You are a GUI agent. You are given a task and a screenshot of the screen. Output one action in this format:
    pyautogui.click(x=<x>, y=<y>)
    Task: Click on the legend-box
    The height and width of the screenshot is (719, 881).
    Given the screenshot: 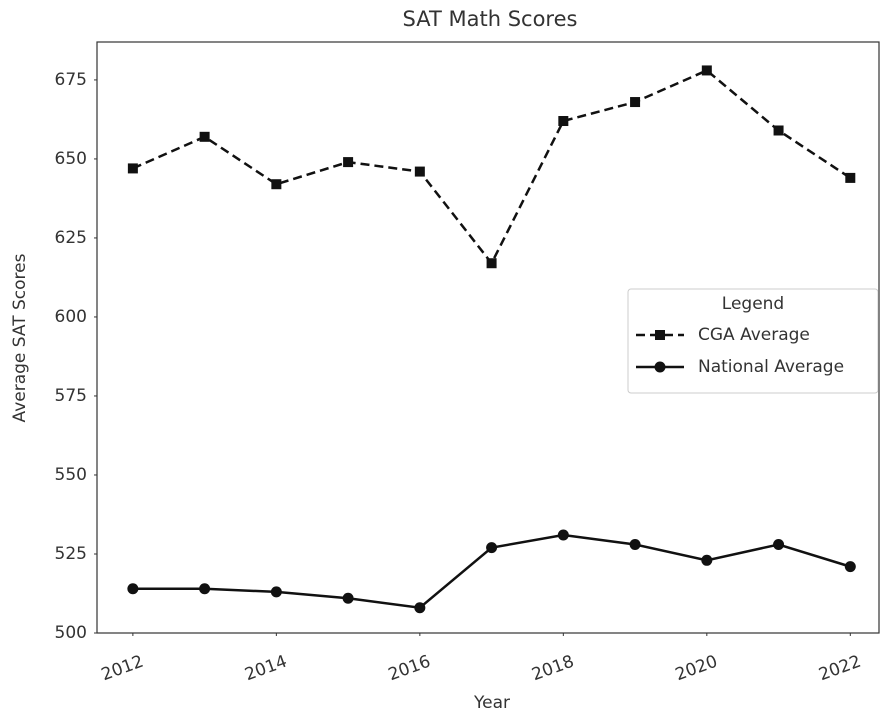 What is the action you would take?
    pyautogui.click(x=753, y=341)
    